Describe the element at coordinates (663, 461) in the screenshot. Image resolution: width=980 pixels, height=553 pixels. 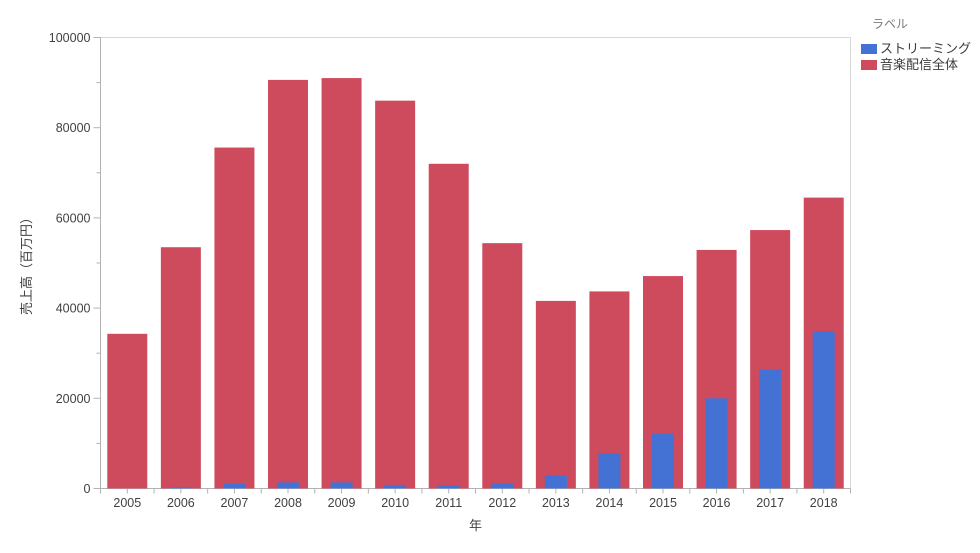
I see `bar-streaming-2015` at that location.